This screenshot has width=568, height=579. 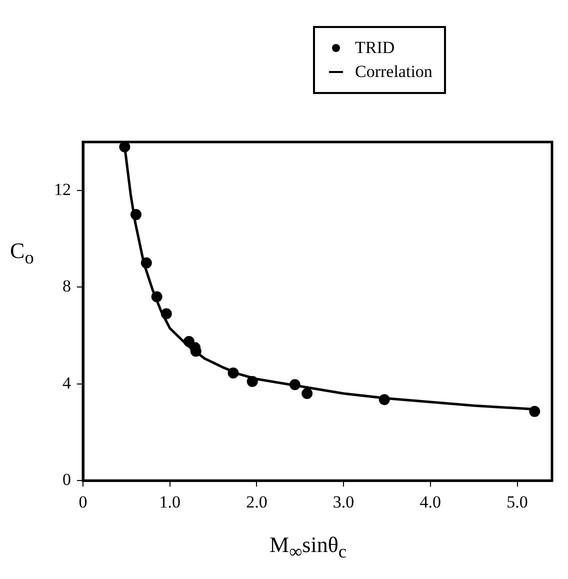 What do you see at coordinates (67, 382) in the screenshot?
I see `y-tick-label: 4` at bounding box center [67, 382].